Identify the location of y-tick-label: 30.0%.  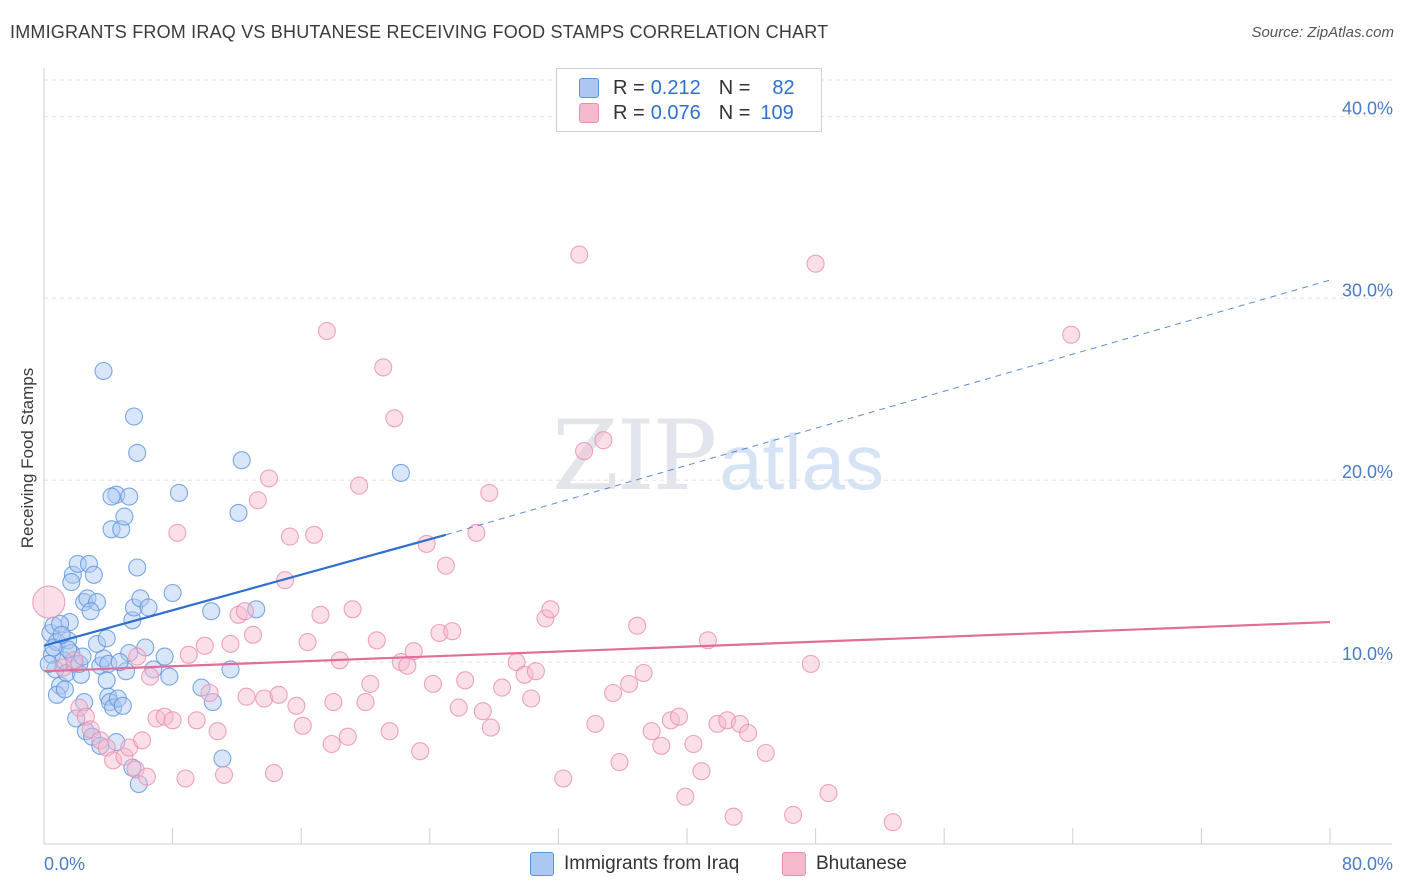
(1367, 290).